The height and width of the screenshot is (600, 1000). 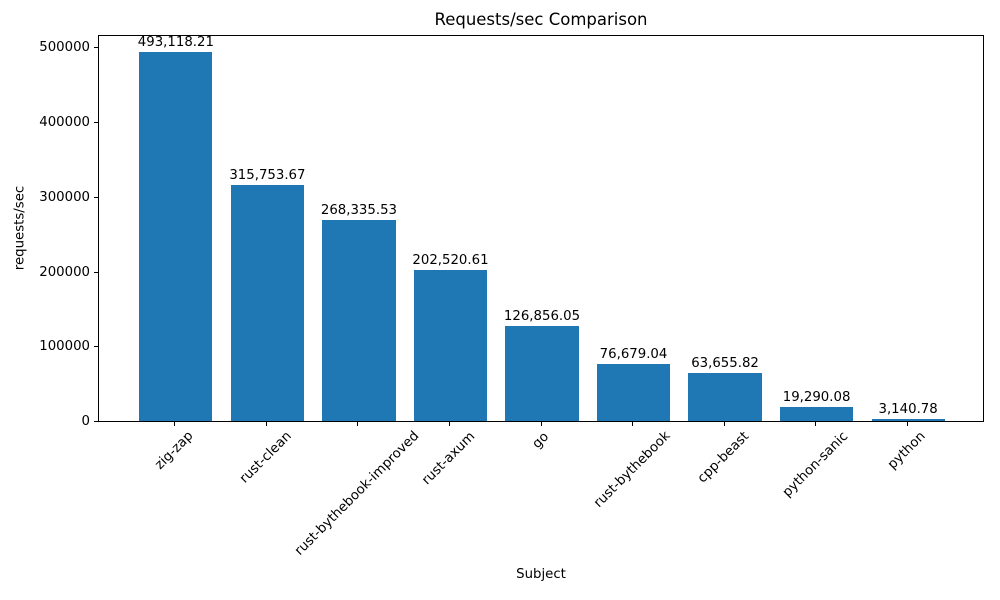 I want to click on y-tick-label: 400000, so click(x=64, y=123).